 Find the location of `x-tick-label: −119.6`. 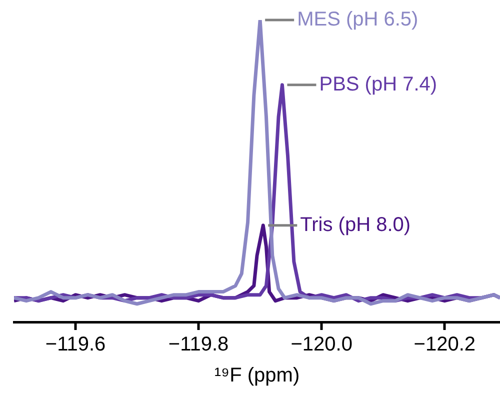

x-tick-label: −119.6 is located at coordinates (75, 345).